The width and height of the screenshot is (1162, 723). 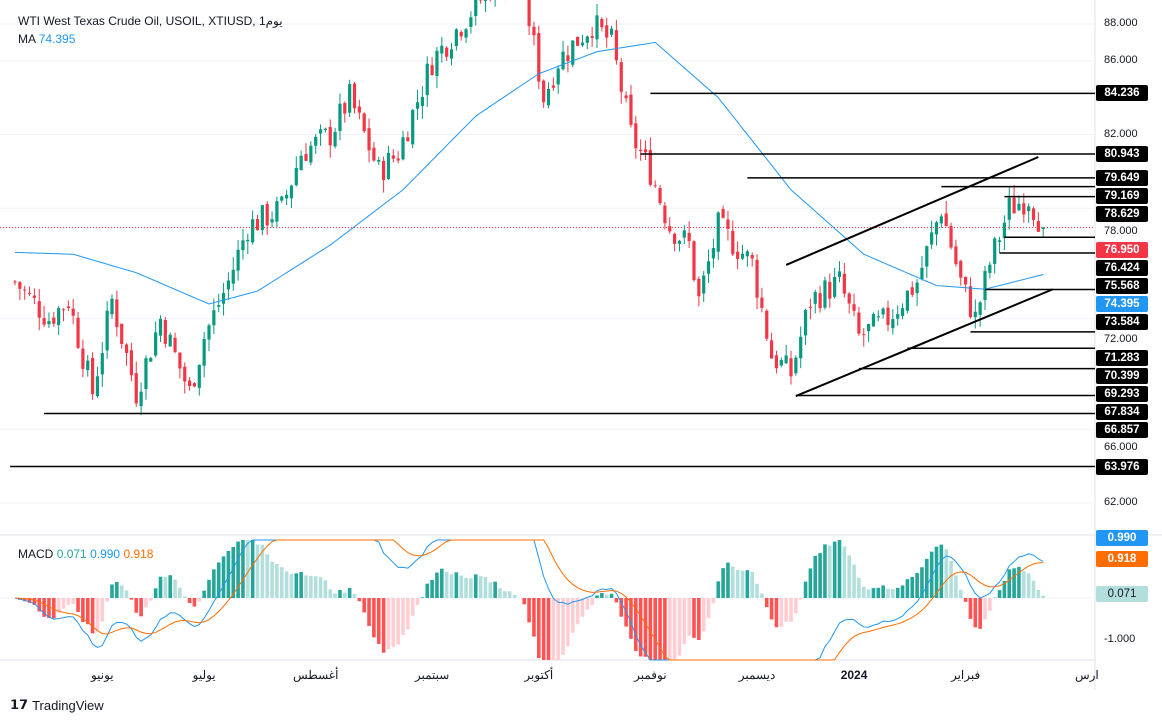 I want to click on price-axis-tick: 86.000, so click(x=1121, y=59).